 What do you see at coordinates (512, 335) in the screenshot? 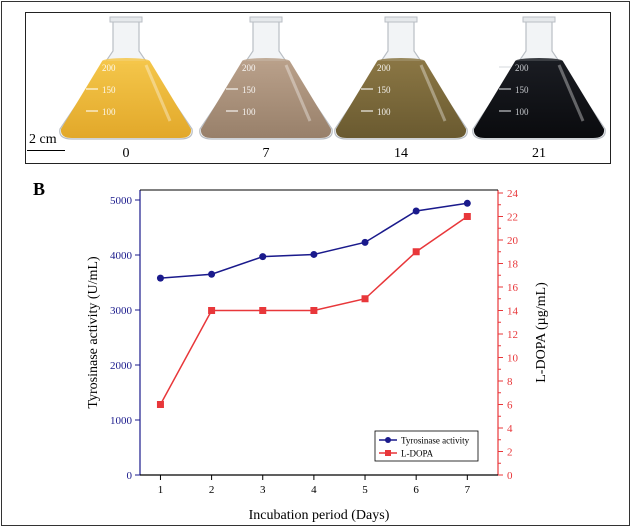
I see `y2-tick-label: 12` at bounding box center [512, 335].